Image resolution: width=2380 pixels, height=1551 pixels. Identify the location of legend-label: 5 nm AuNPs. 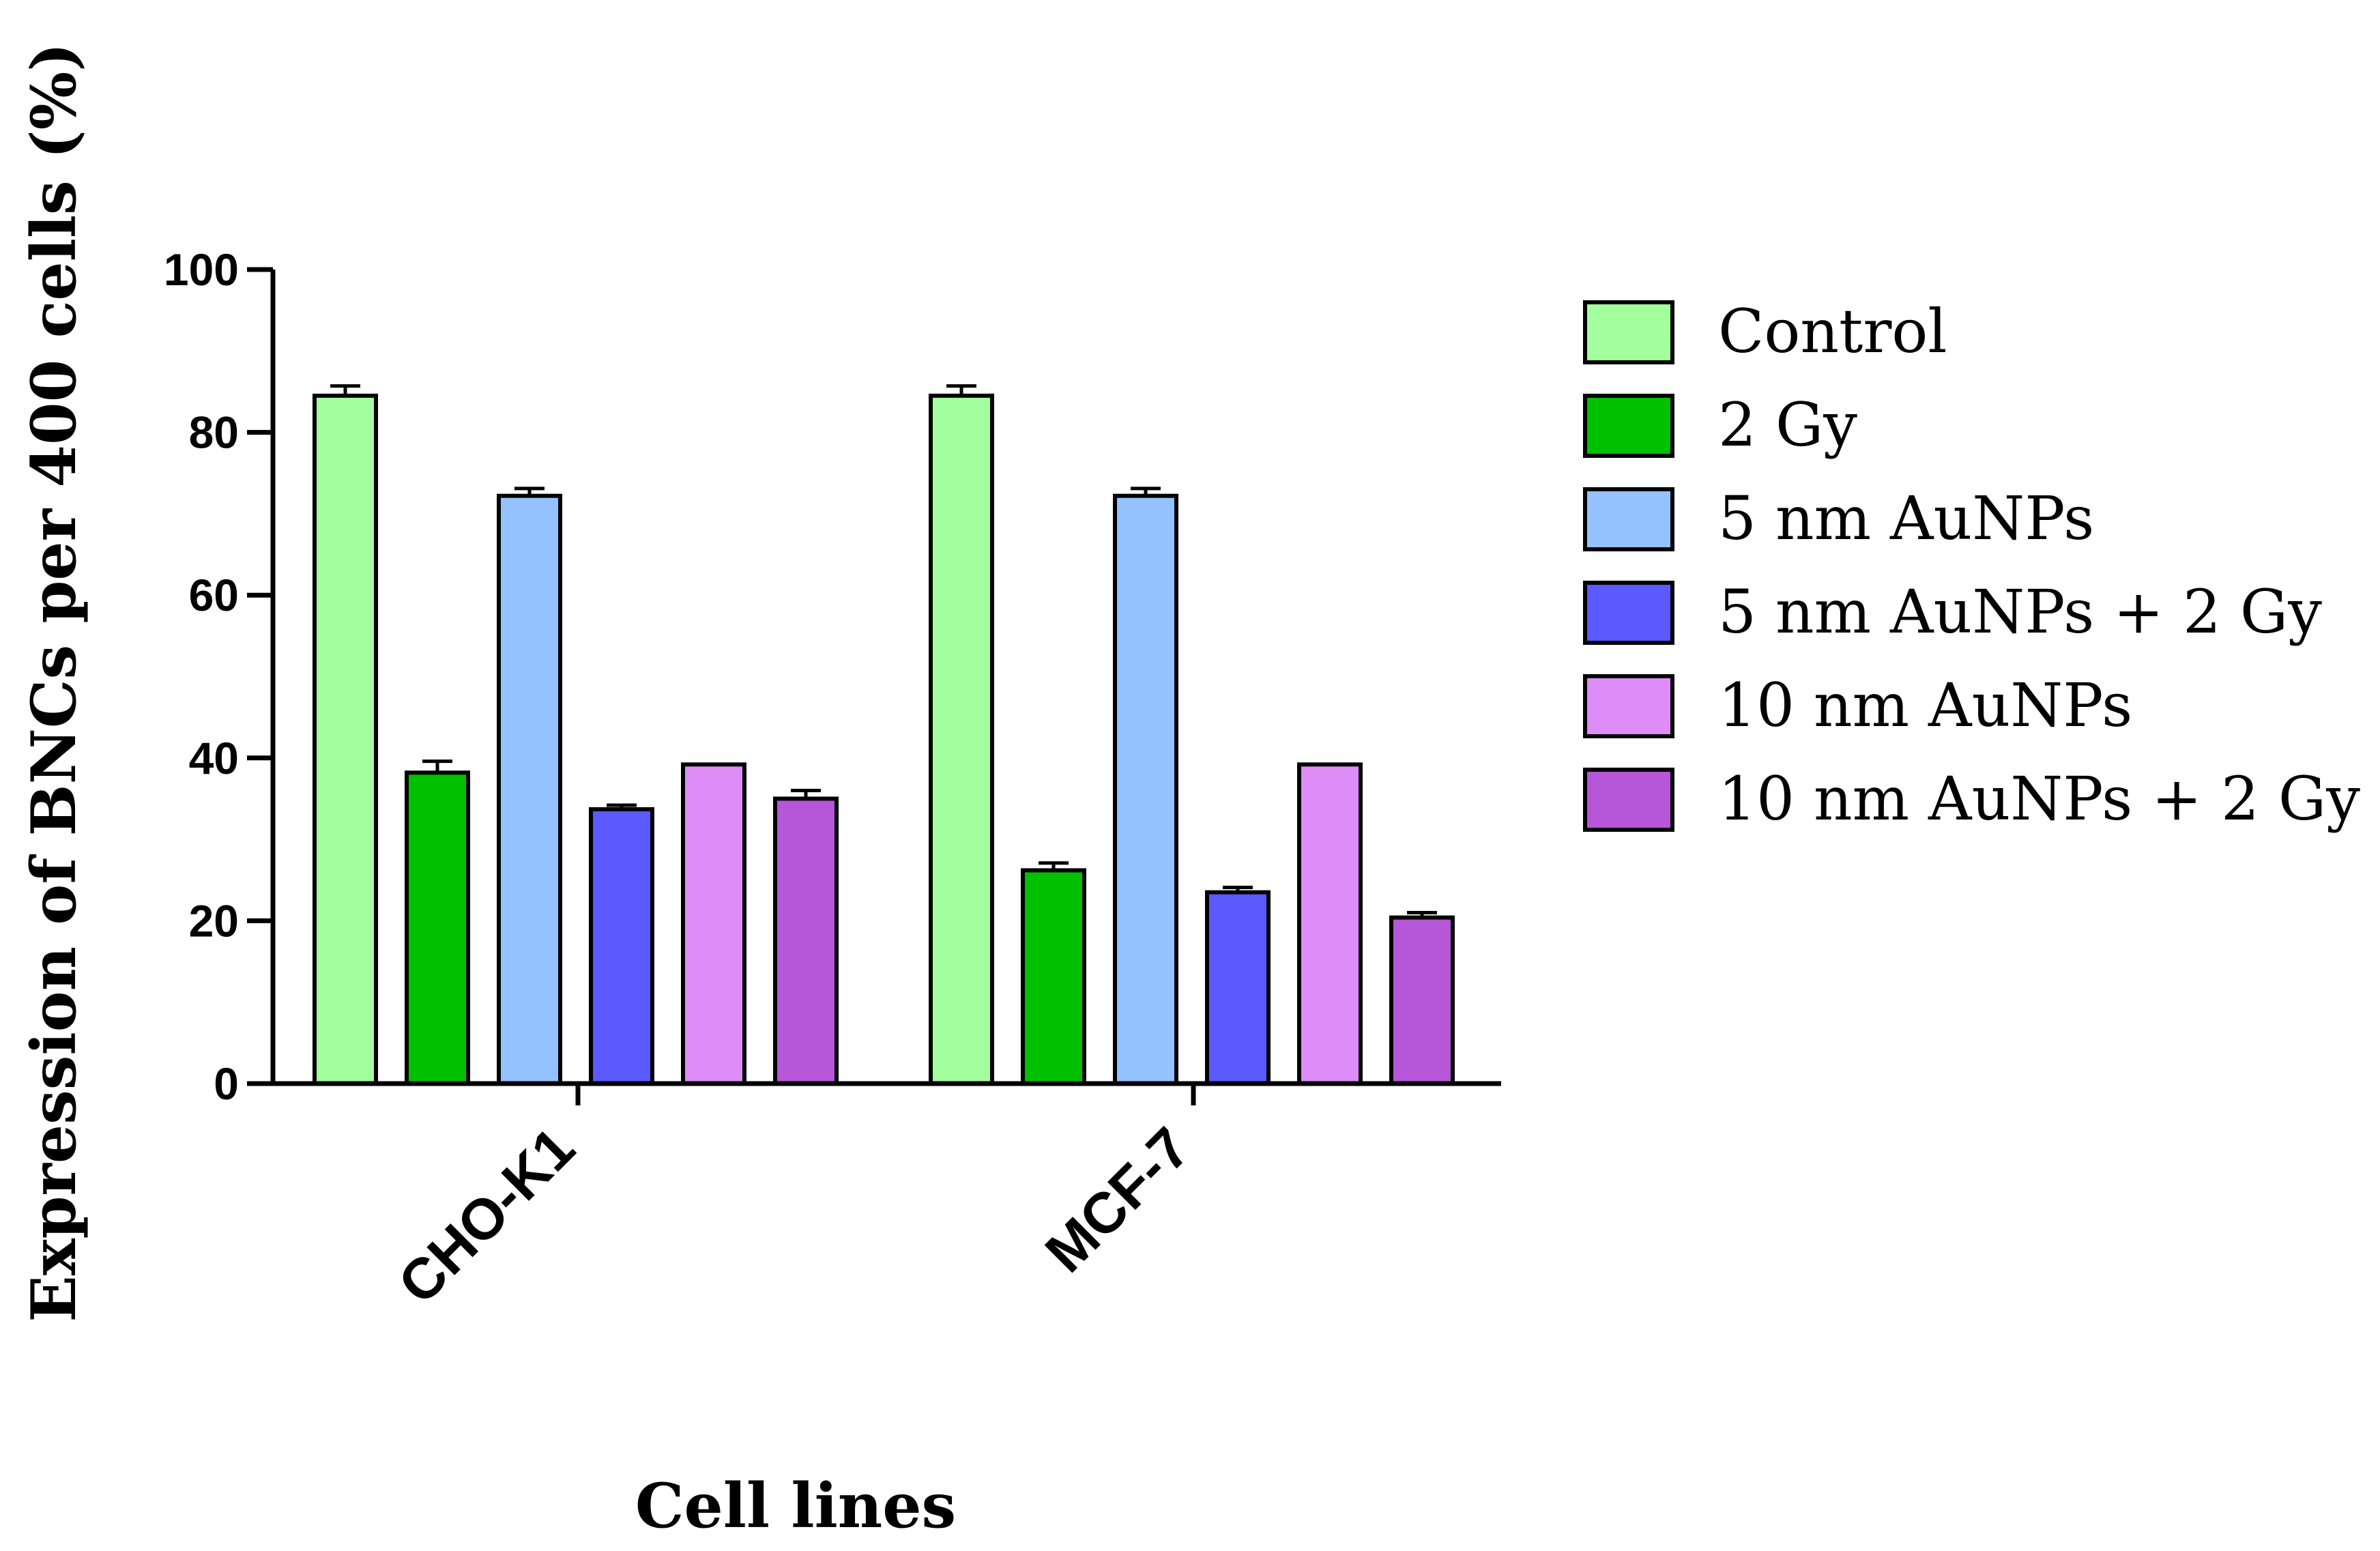
(1906, 518).